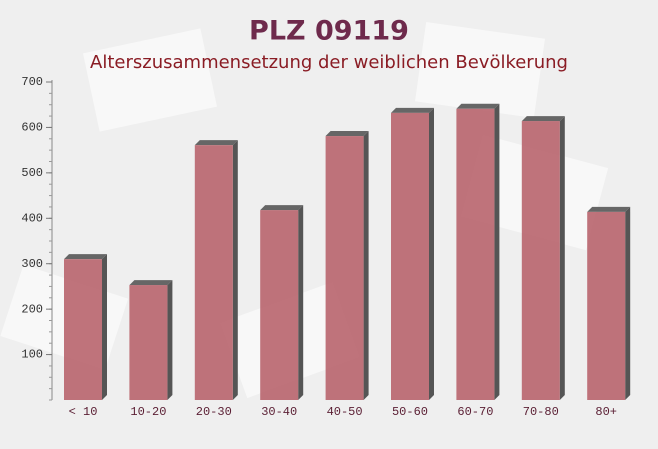 This screenshot has width=658, height=449. I want to click on y-tick-label: 500, so click(32, 173).